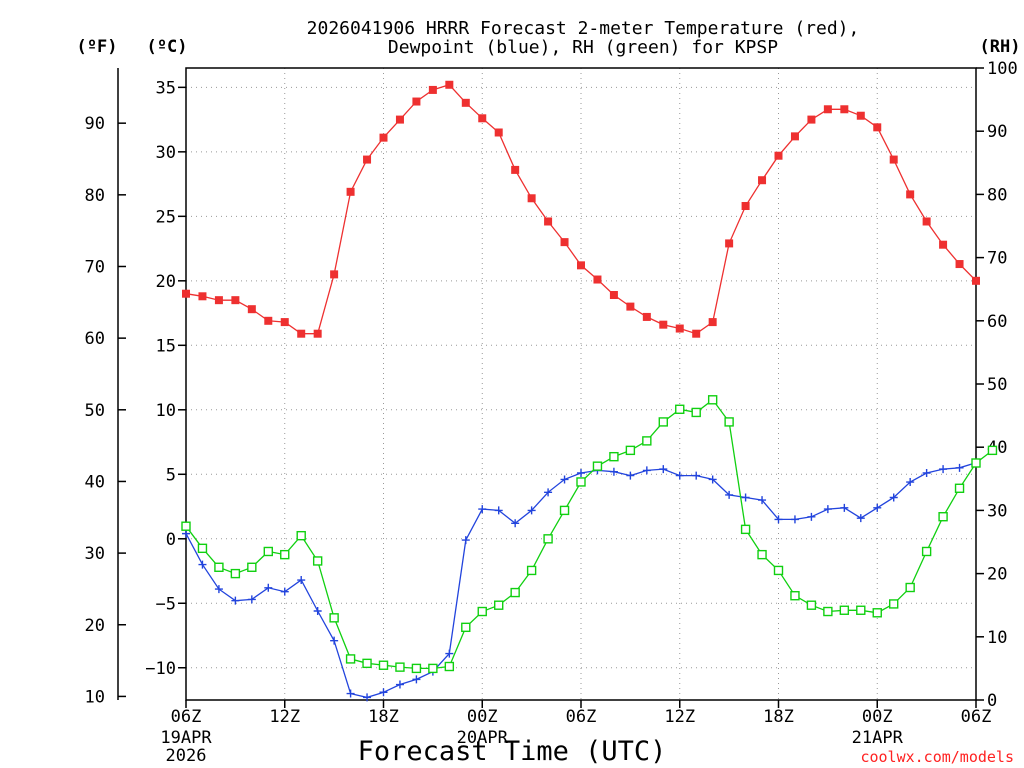 This screenshot has height=768, width=1024. What do you see at coordinates (583, 47) in the screenshot?
I see `chart-title-line-2: Dewpoint (blue), RH (green) for KPSP` at bounding box center [583, 47].